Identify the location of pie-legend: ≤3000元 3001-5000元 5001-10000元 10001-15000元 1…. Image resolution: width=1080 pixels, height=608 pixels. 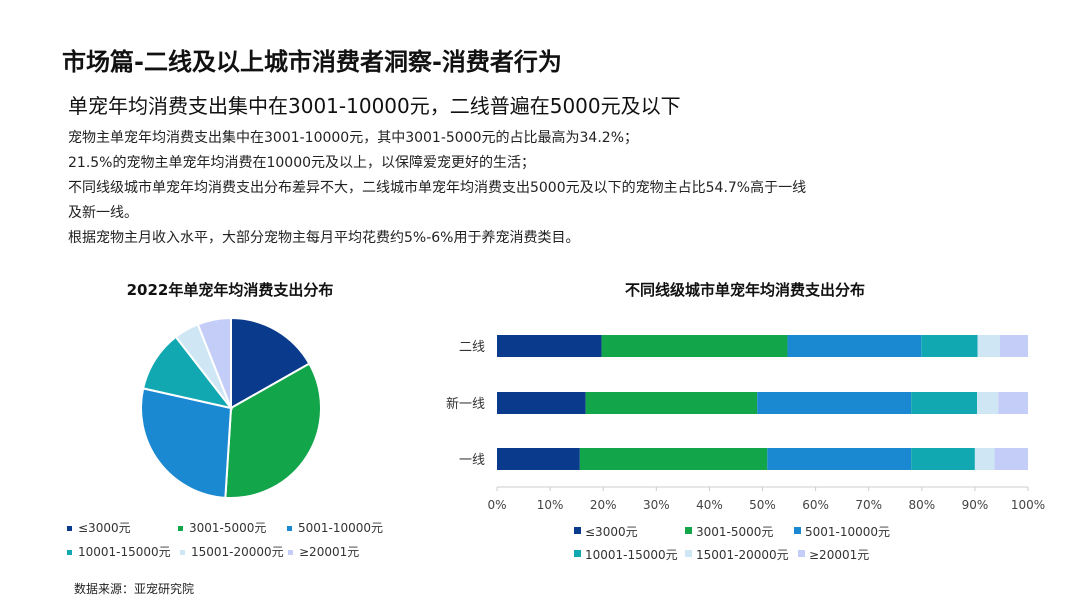
(225, 540).